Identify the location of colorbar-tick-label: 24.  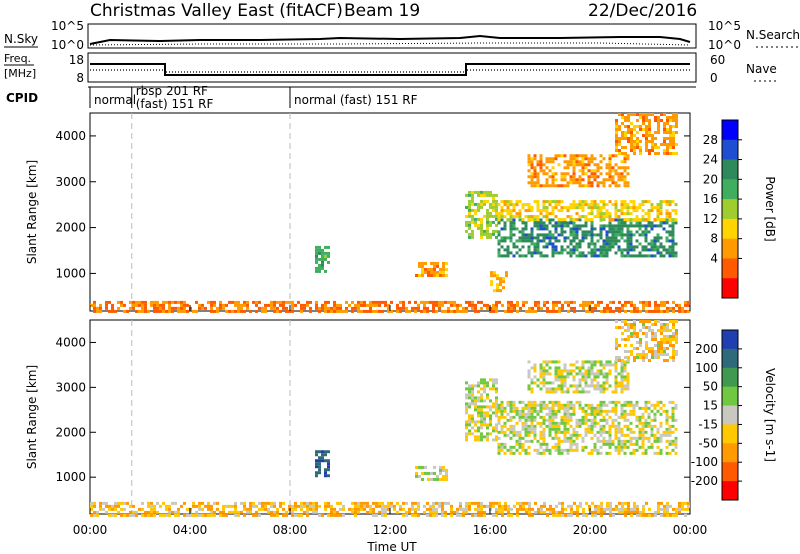
(710, 160).